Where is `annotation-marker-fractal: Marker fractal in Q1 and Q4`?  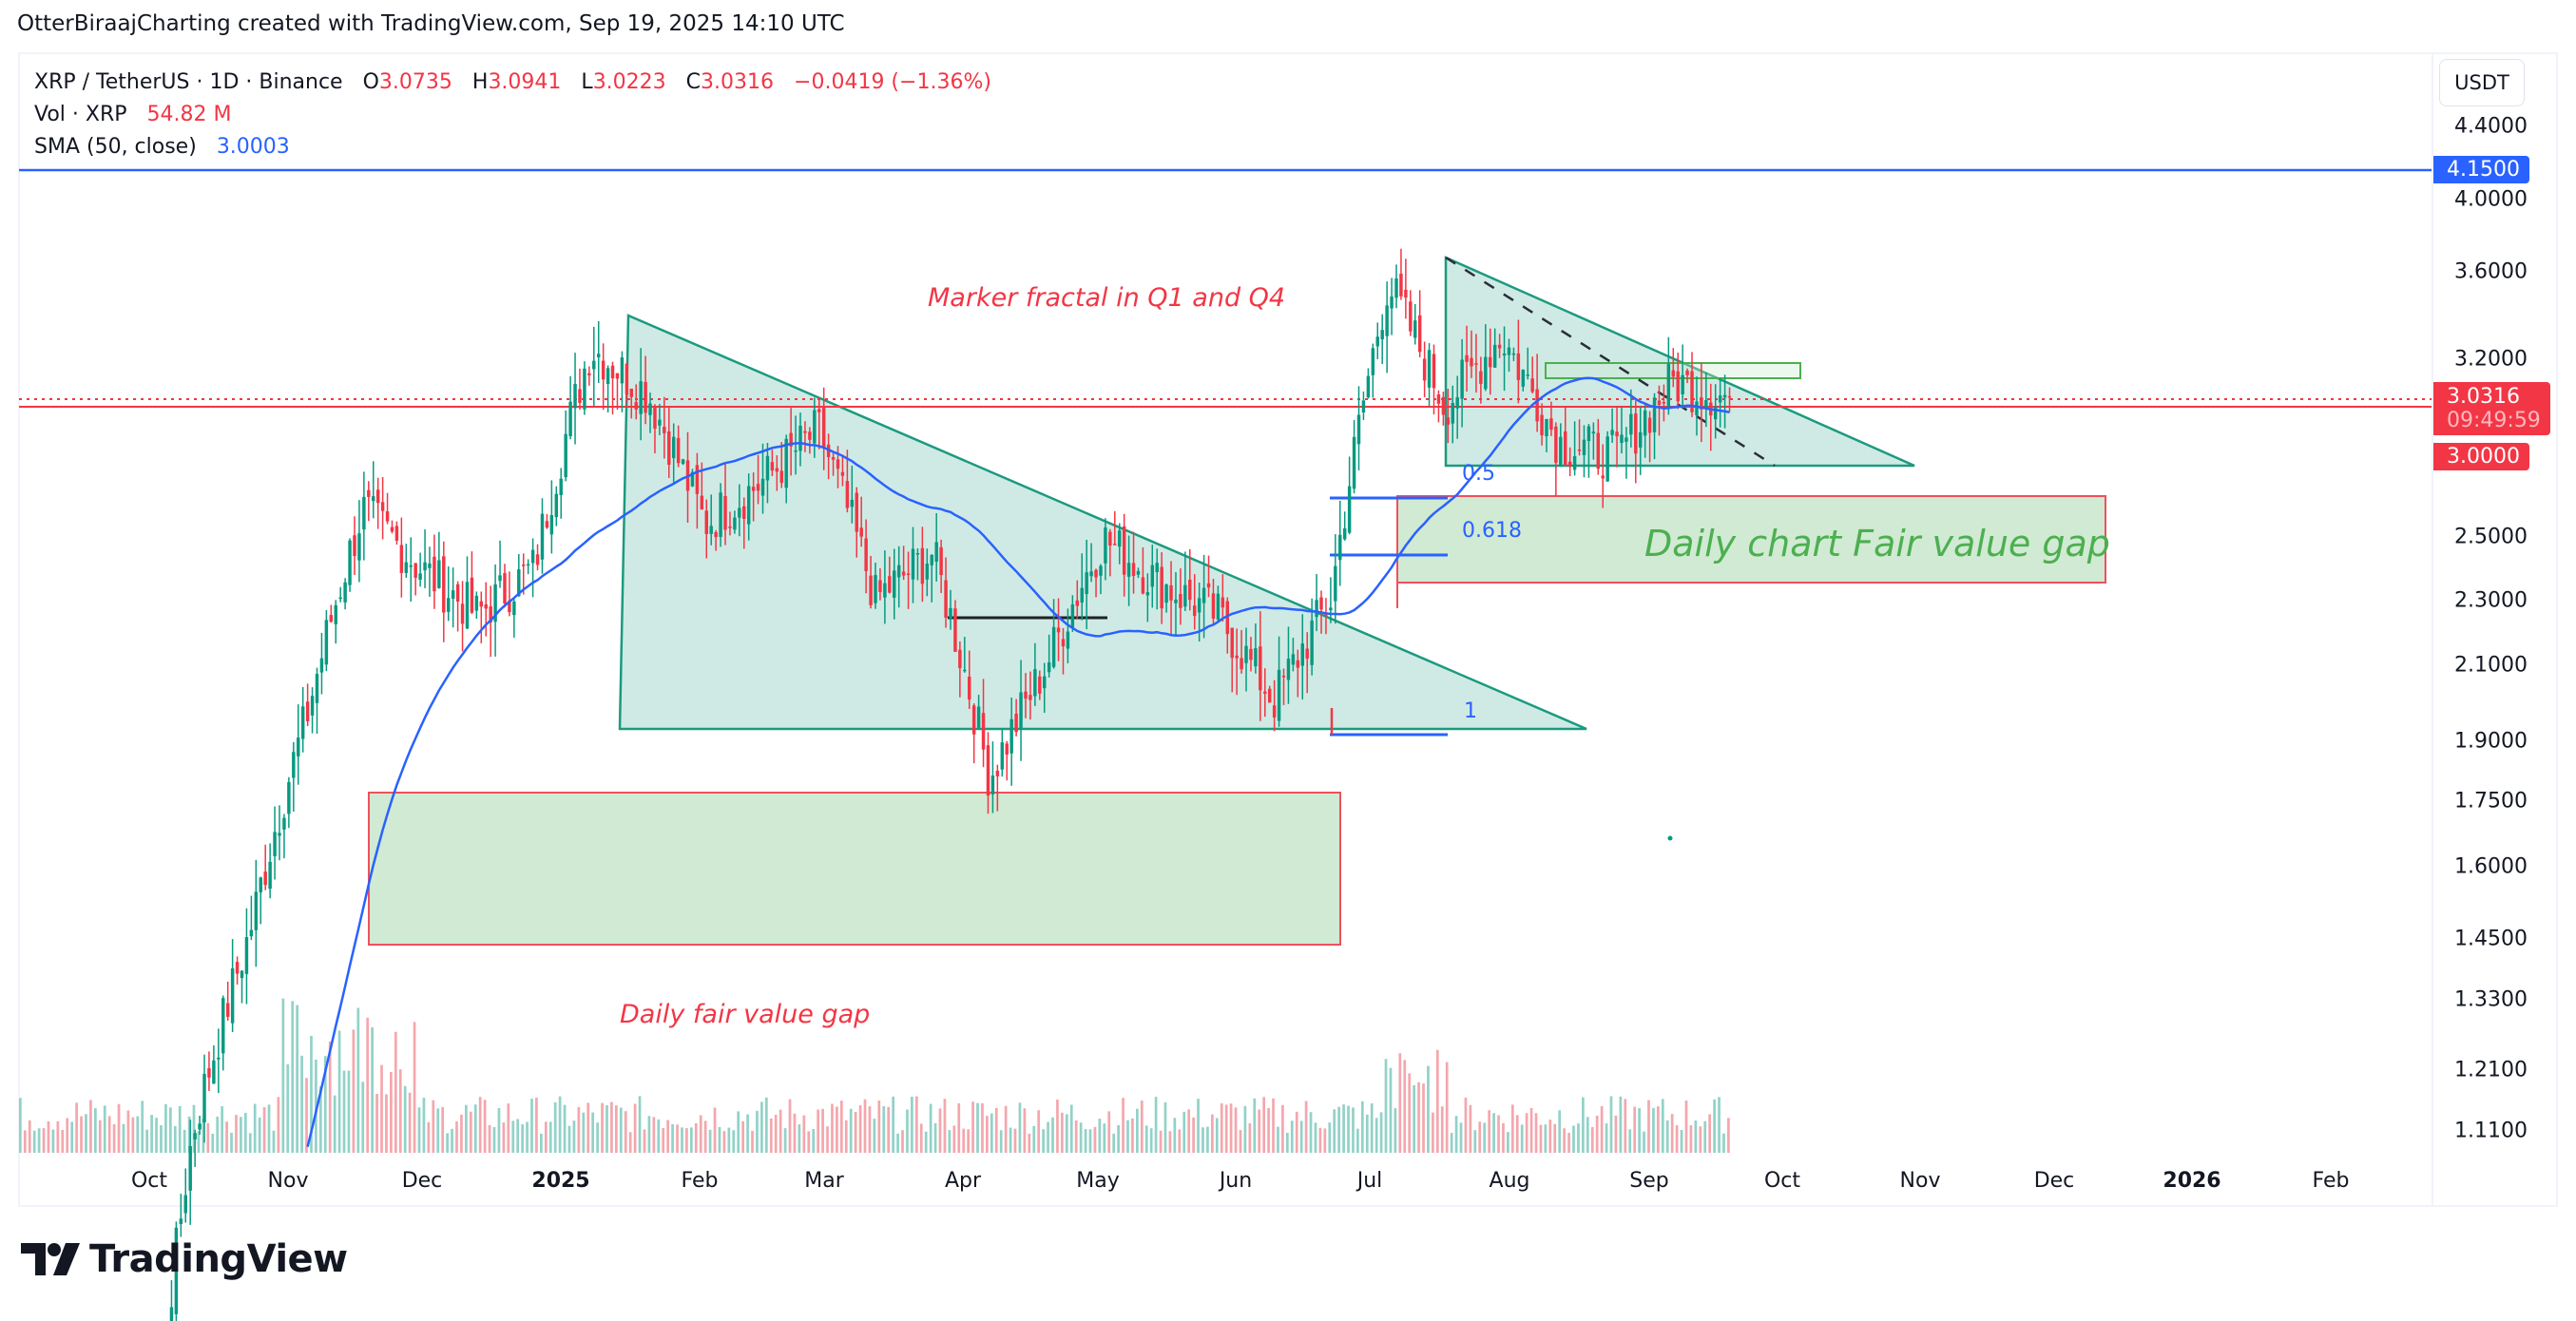
annotation-marker-fractal: Marker fractal in Q1 and Q4 is located at coordinates (1107, 298).